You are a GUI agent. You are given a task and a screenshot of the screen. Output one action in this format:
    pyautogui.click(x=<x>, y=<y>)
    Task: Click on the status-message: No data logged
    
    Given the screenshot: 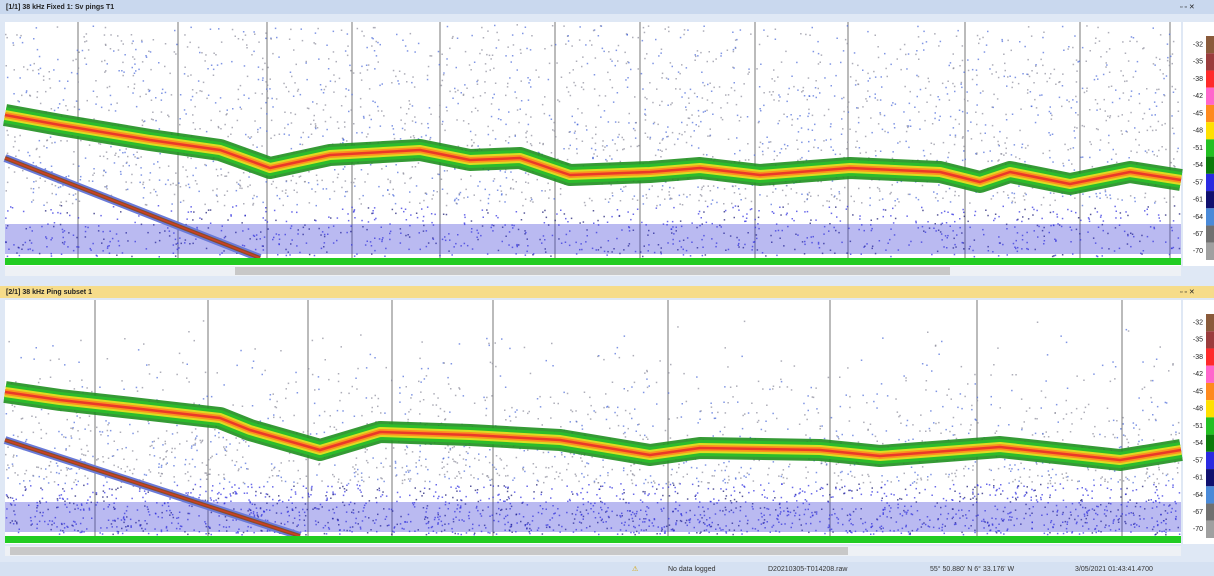 What is the action you would take?
    pyautogui.click(x=692, y=569)
    